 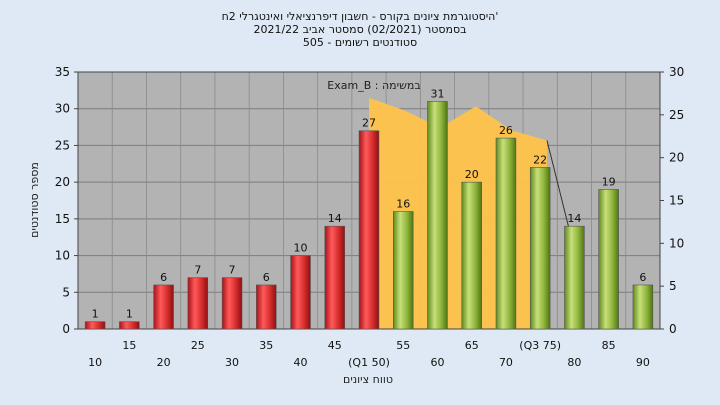 I want to click on bar-value-label: 27, so click(x=369, y=123).